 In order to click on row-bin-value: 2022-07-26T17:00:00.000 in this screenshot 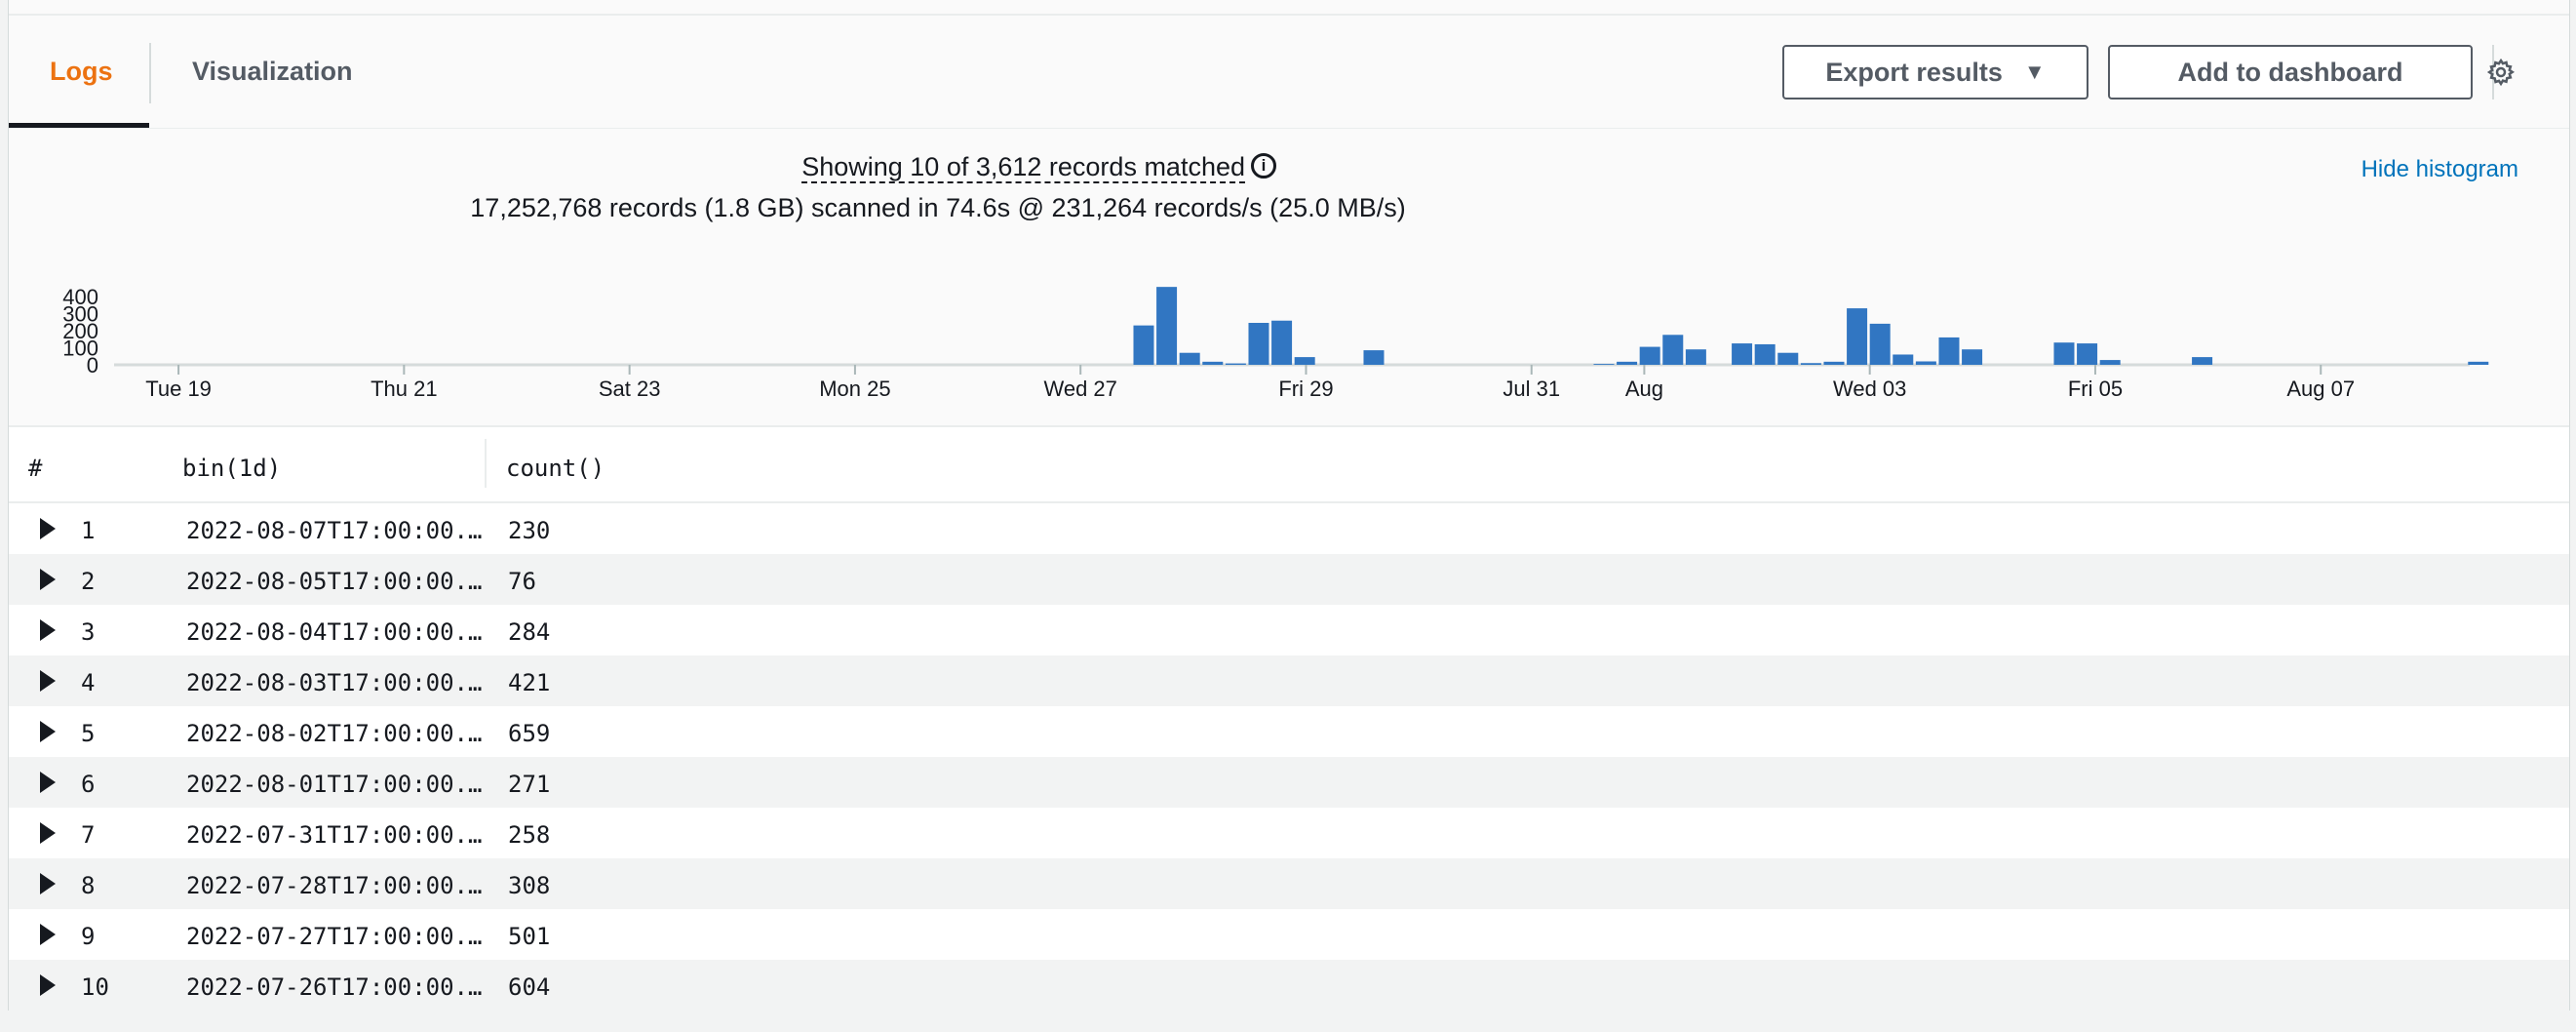, I will do `click(338, 987)`.